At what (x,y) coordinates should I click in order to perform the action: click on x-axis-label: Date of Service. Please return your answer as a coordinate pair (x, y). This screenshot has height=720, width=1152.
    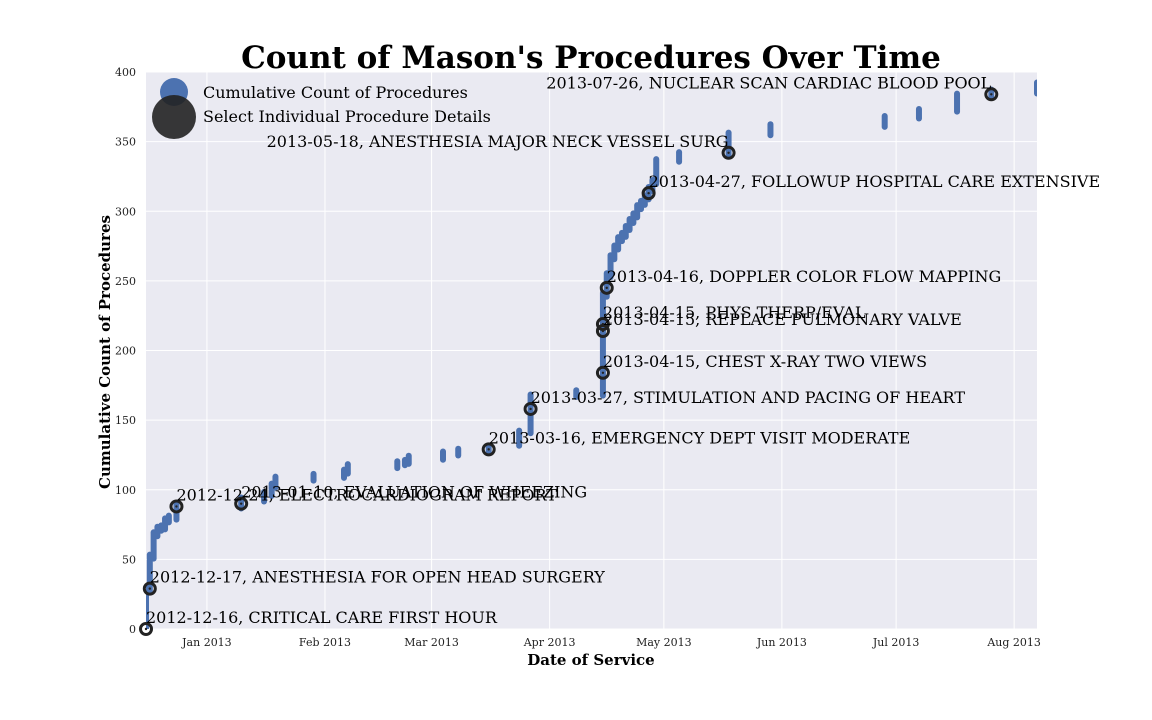
    Looking at the image, I should click on (590, 660).